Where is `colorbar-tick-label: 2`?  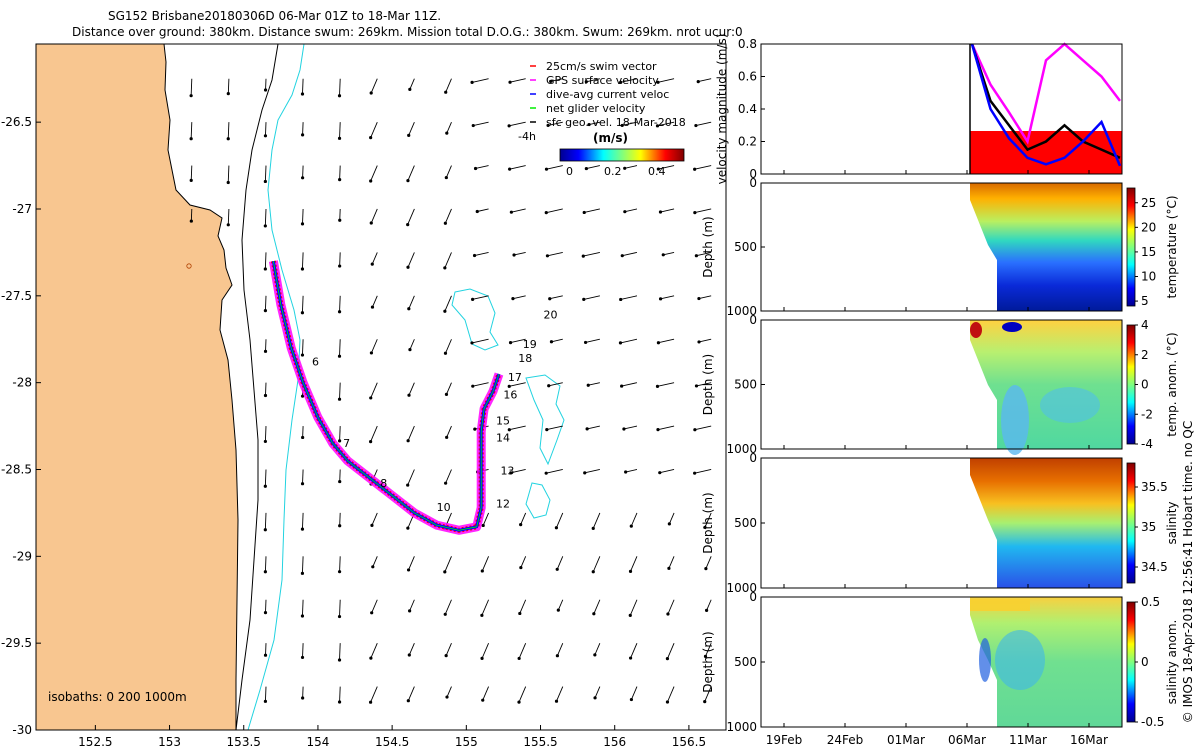 colorbar-tick-label: 2 is located at coordinates (1145, 355).